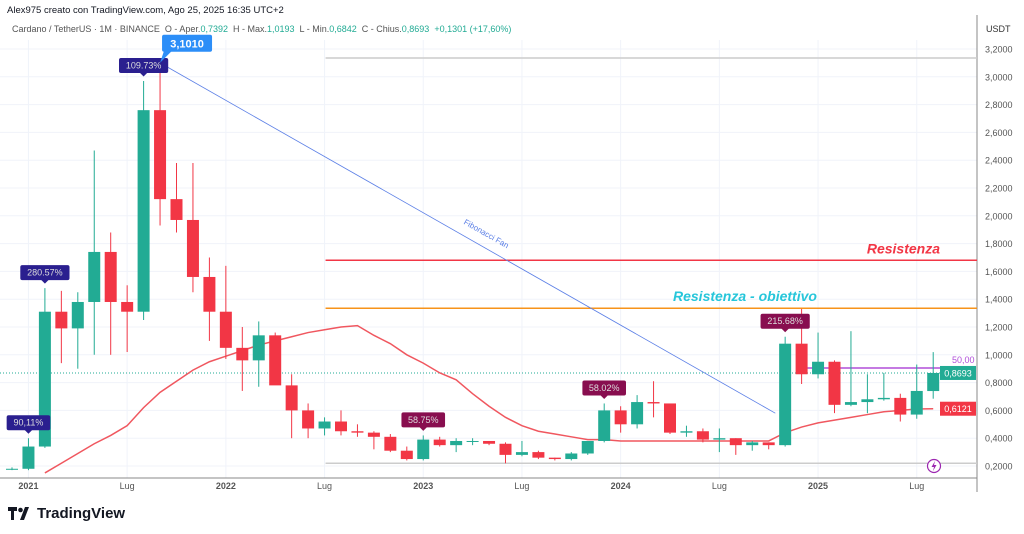 The width and height of the screenshot is (1024, 534). What do you see at coordinates (314, 29) in the screenshot?
I see `low-label: L - Min.` at bounding box center [314, 29].